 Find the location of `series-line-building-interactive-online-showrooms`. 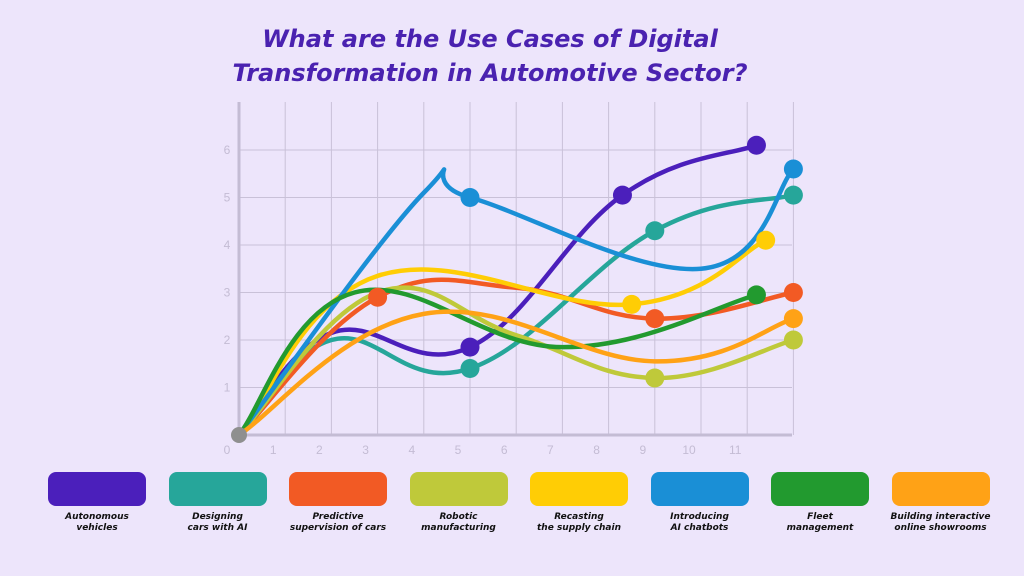

series-line-building-interactive-online-showrooms is located at coordinates (516, 373).